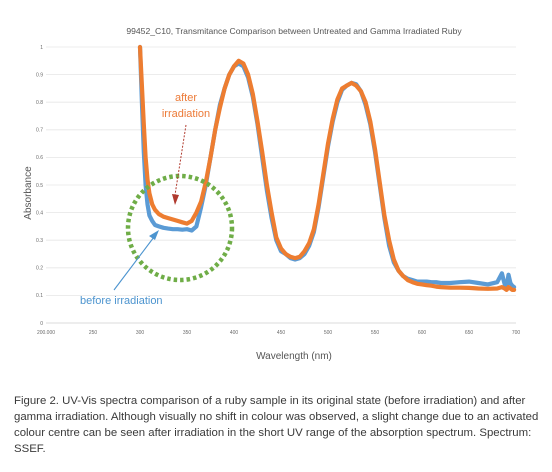 This screenshot has height=472, width=552. Describe the element at coordinates (140, 333) in the screenshot. I see `x-tick-label: 300` at that location.